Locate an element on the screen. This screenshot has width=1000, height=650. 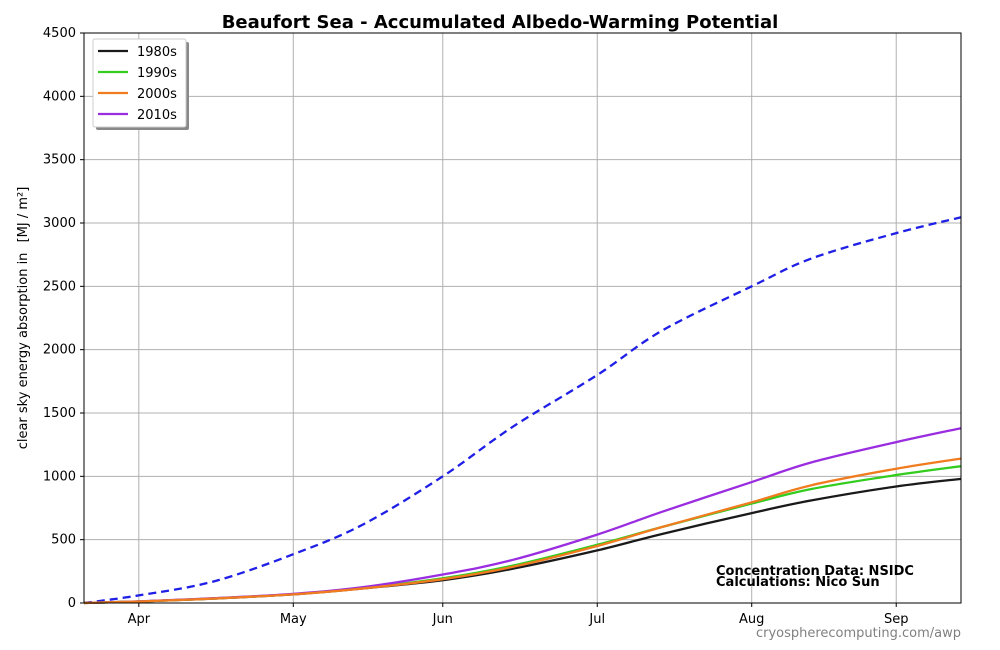
y-tick-label: 2500 is located at coordinates (59, 286).